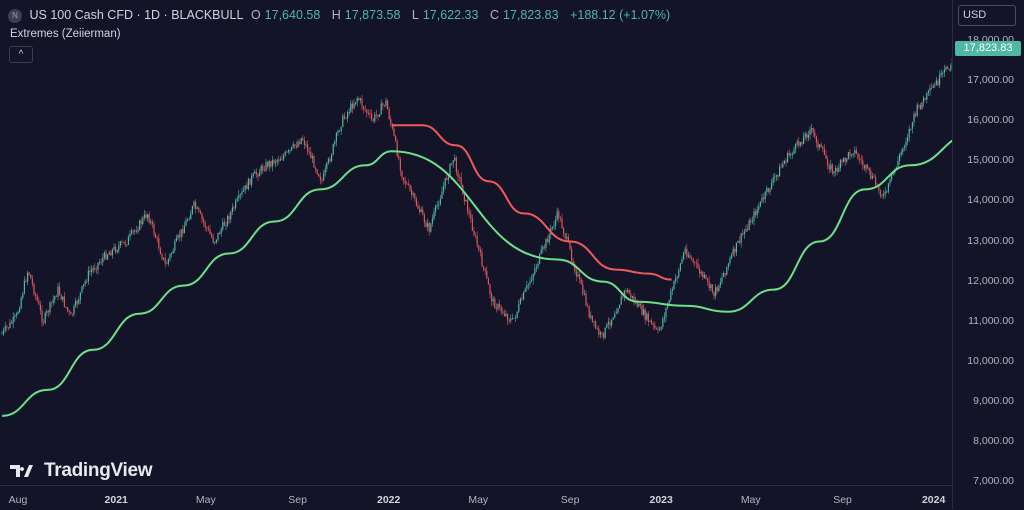 The image size is (1024, 510). Describe the element at coordinates (116, 500) in the screenshot. I see `time-tick-label: 2021` at that location.